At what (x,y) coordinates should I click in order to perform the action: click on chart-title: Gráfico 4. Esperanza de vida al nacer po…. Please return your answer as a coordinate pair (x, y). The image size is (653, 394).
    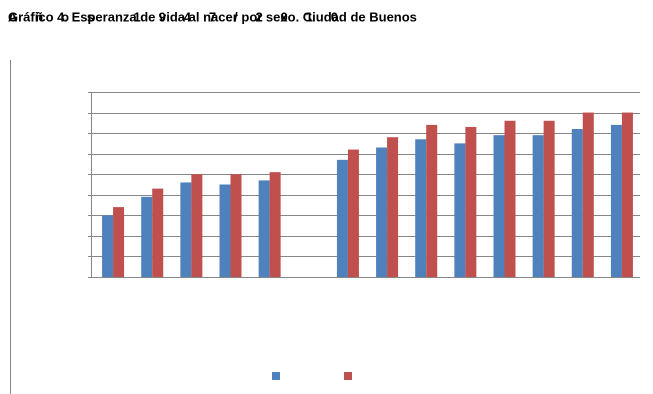
    Looking at the image, I should click on (212, 16).